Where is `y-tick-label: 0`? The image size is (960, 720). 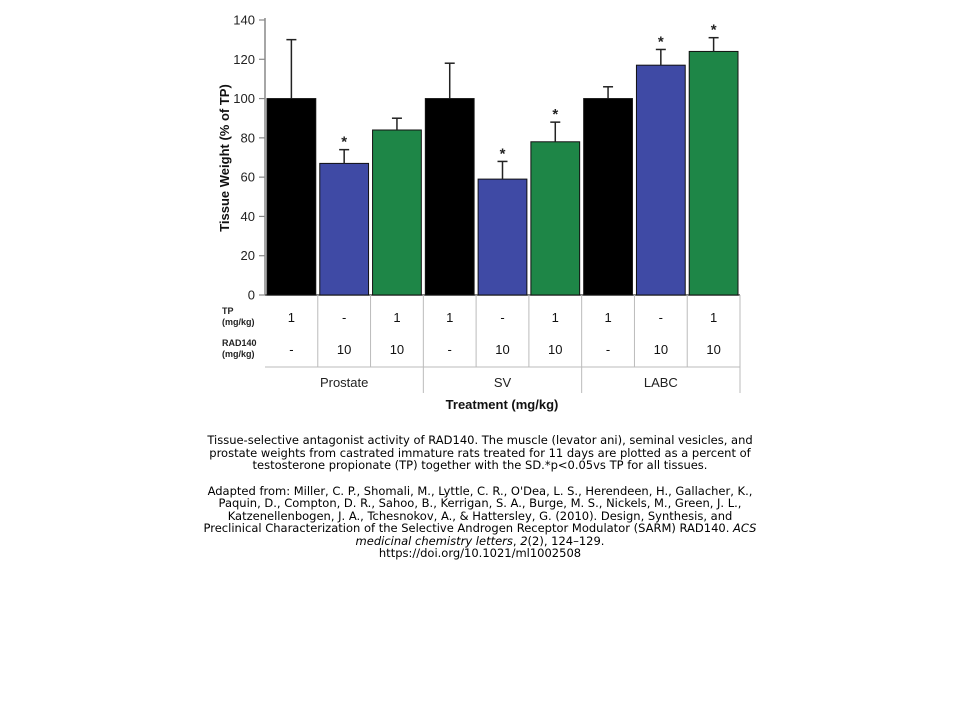 y-tick-label: 0 is located at coordinates (251, 295).